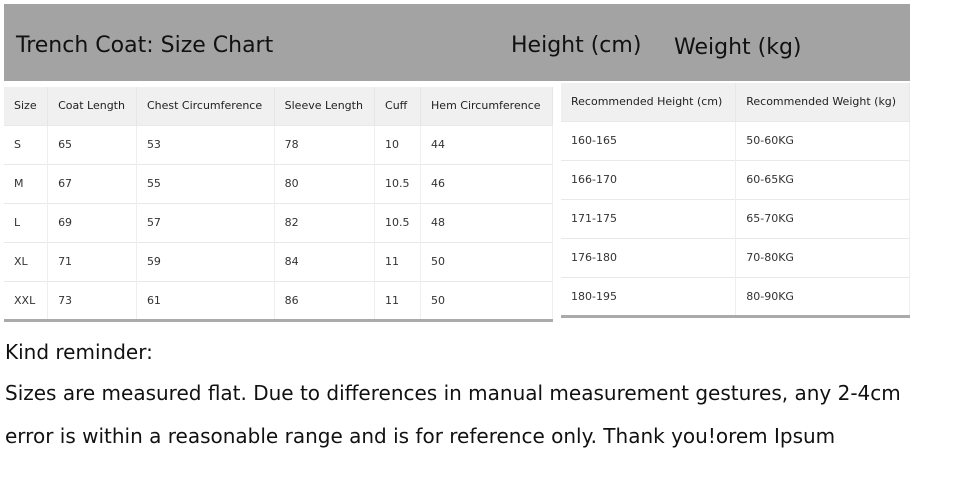 The width and height of the screenshot is (970, 482). What do you see at coordinates (822, 102) in the screenshot?
I see `column-header: Recommended Weight (kg)` at bounding box center [822, 102].